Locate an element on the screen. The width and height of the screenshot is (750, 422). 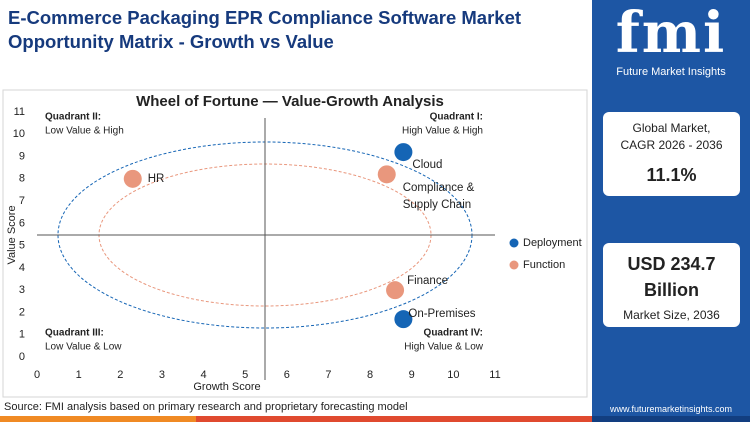
point-label: HR is located at coordinates (156, 178).